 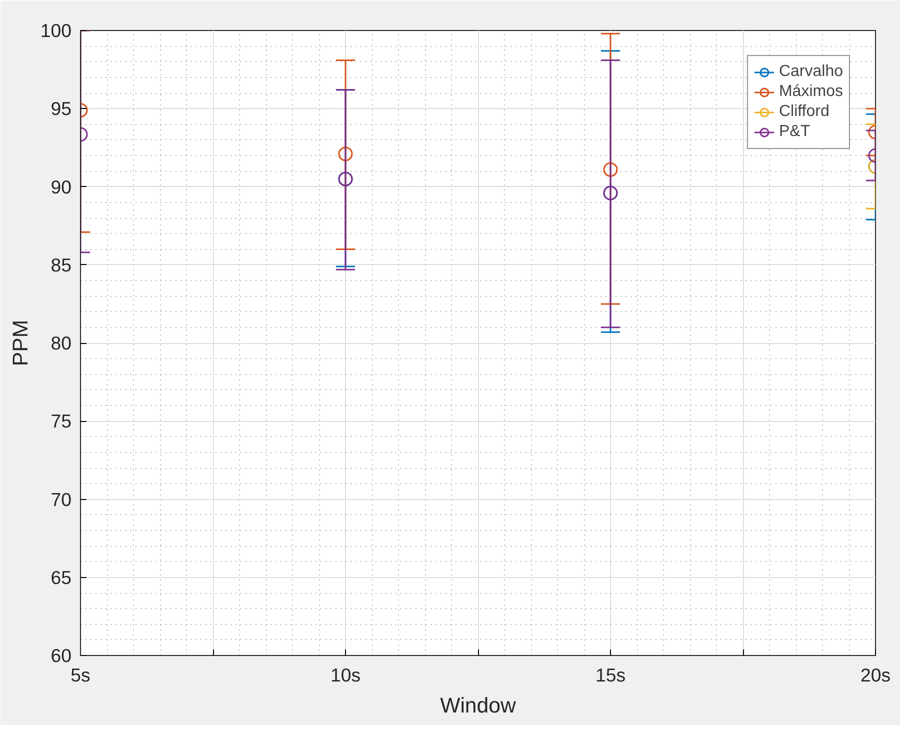 What do you see at coordinates (61, 577) in the screenshot?
I see `y-tick-label: 65` at bounding box center [61, 577].